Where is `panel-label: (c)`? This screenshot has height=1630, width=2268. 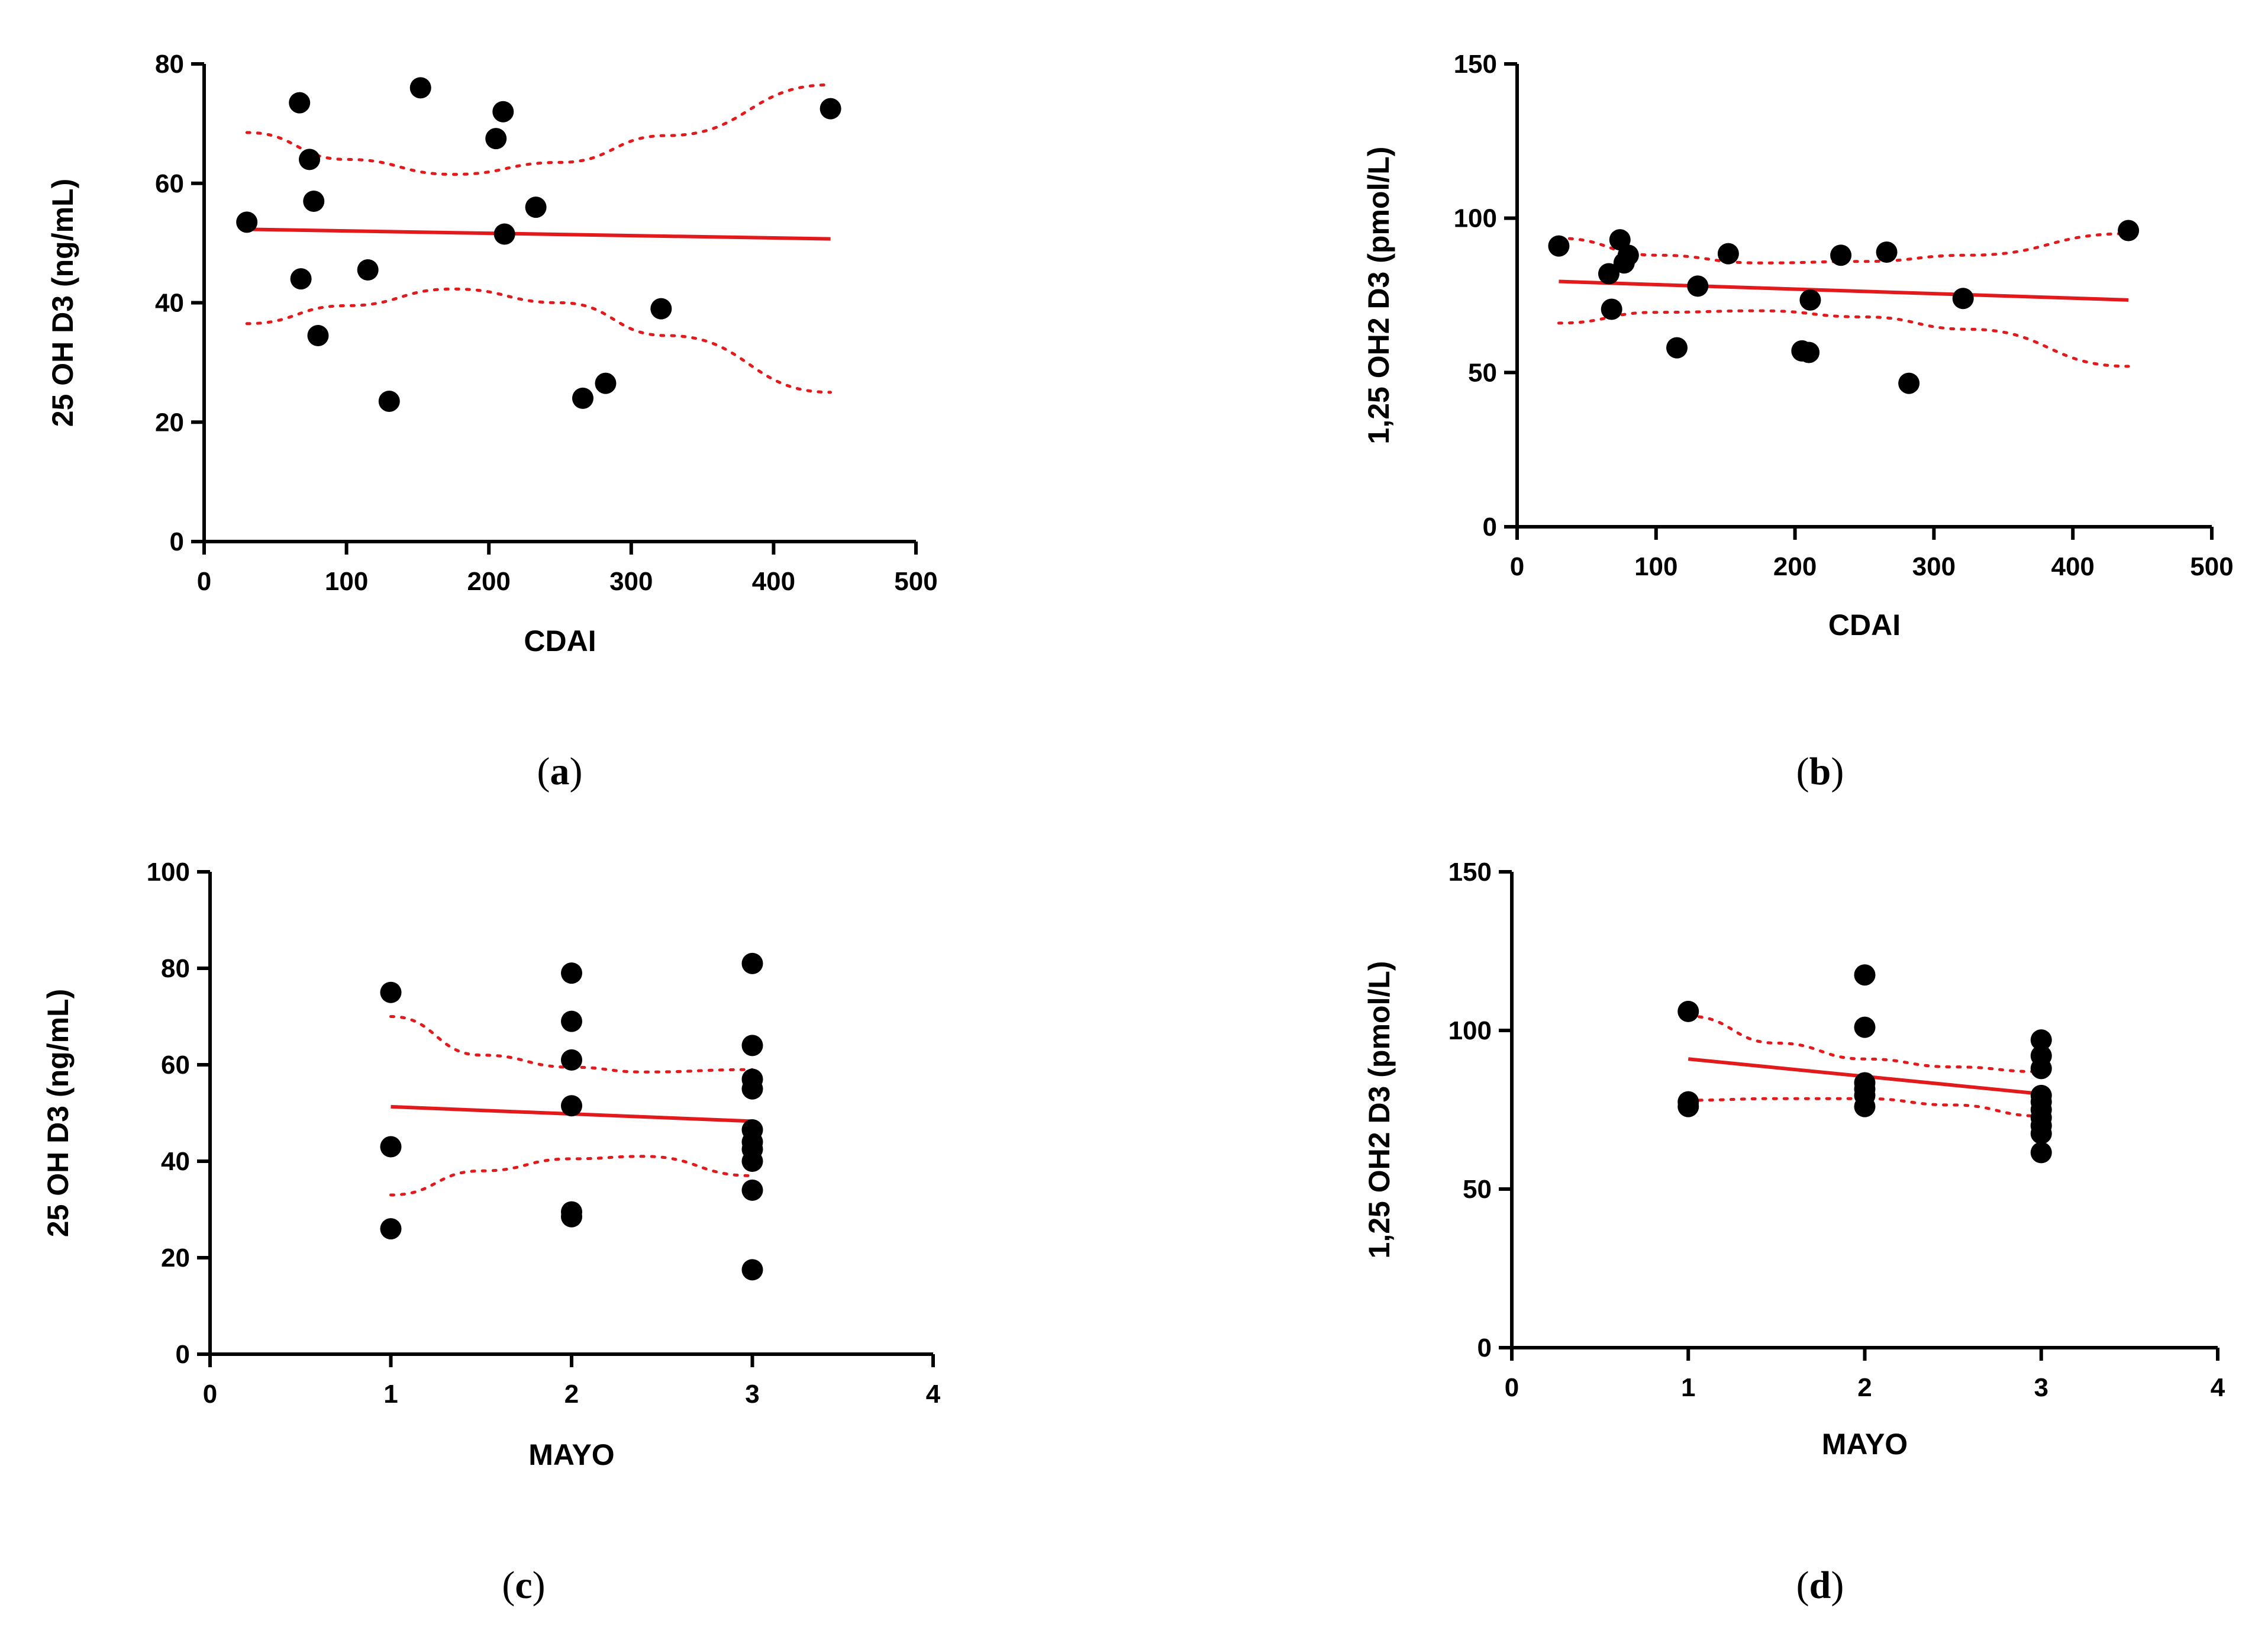 panel-label: (c) is located at coordinates (523, 1585).